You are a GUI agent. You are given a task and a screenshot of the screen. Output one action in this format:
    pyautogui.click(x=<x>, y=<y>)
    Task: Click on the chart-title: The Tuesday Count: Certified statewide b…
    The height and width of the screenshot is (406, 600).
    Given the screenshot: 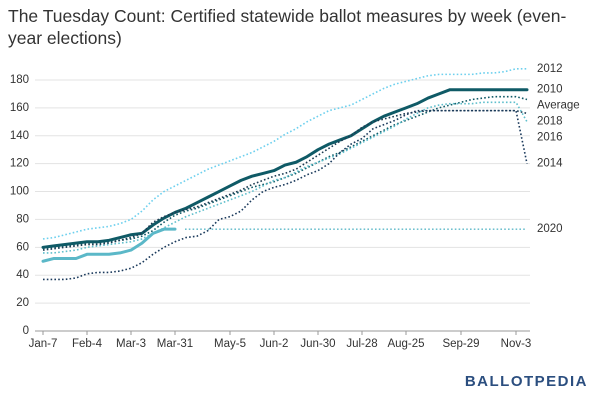 What is the action you would take?
    pyautogui.click(x=287, y=27)
    